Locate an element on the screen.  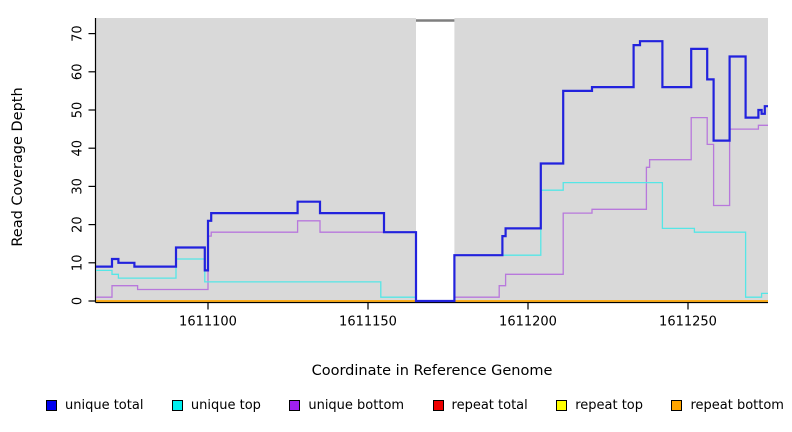
y-tick-label: 0 is located at coordinates (78, 301).